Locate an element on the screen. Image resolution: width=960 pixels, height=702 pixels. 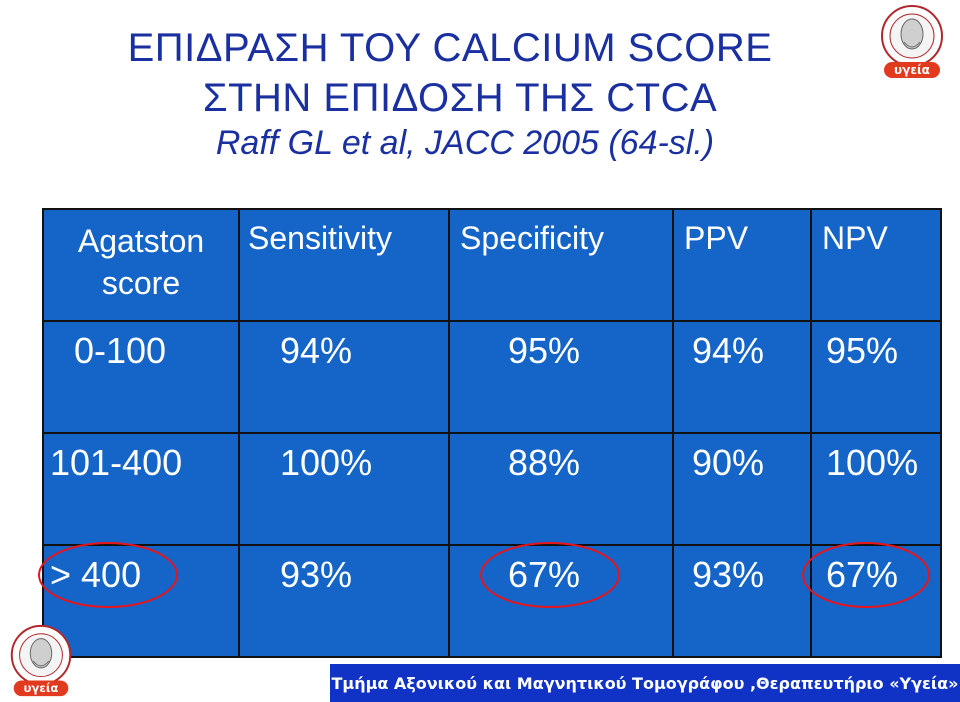
row-ppv: 90% is located at coordinates (742, 489).